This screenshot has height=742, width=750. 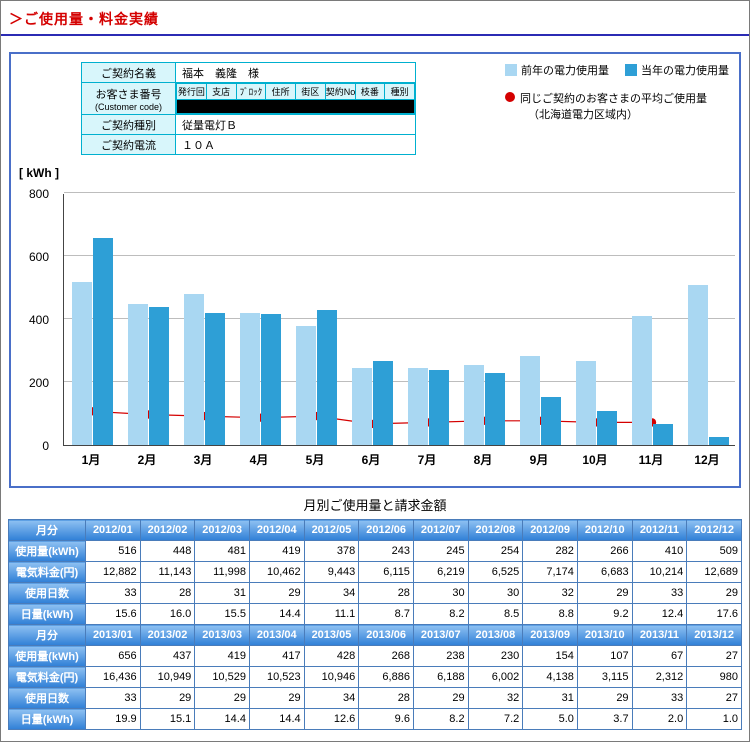 What do you see at coordinates (550, 677) in the screenshot?
I see `charge-value: 4,138` at bounding box center [550, 677].